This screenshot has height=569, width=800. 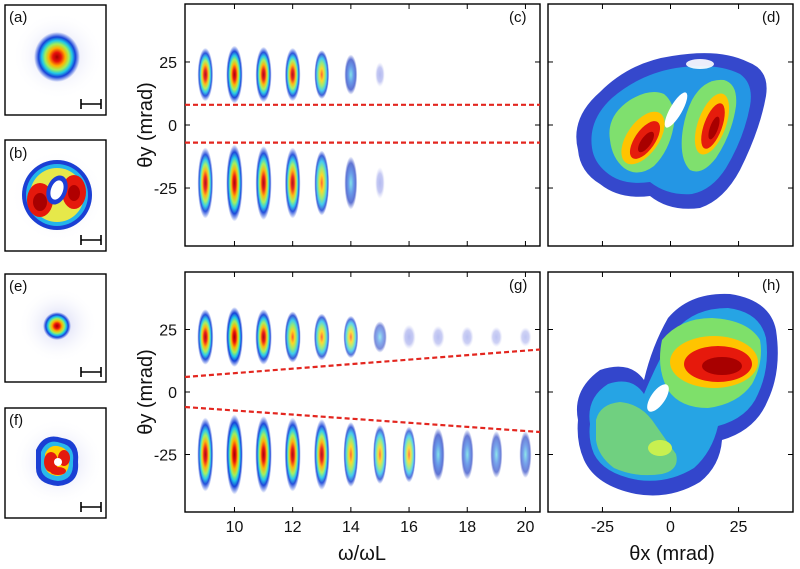 I want to click on panel-e-heatmap, so click(x=58, y=325).